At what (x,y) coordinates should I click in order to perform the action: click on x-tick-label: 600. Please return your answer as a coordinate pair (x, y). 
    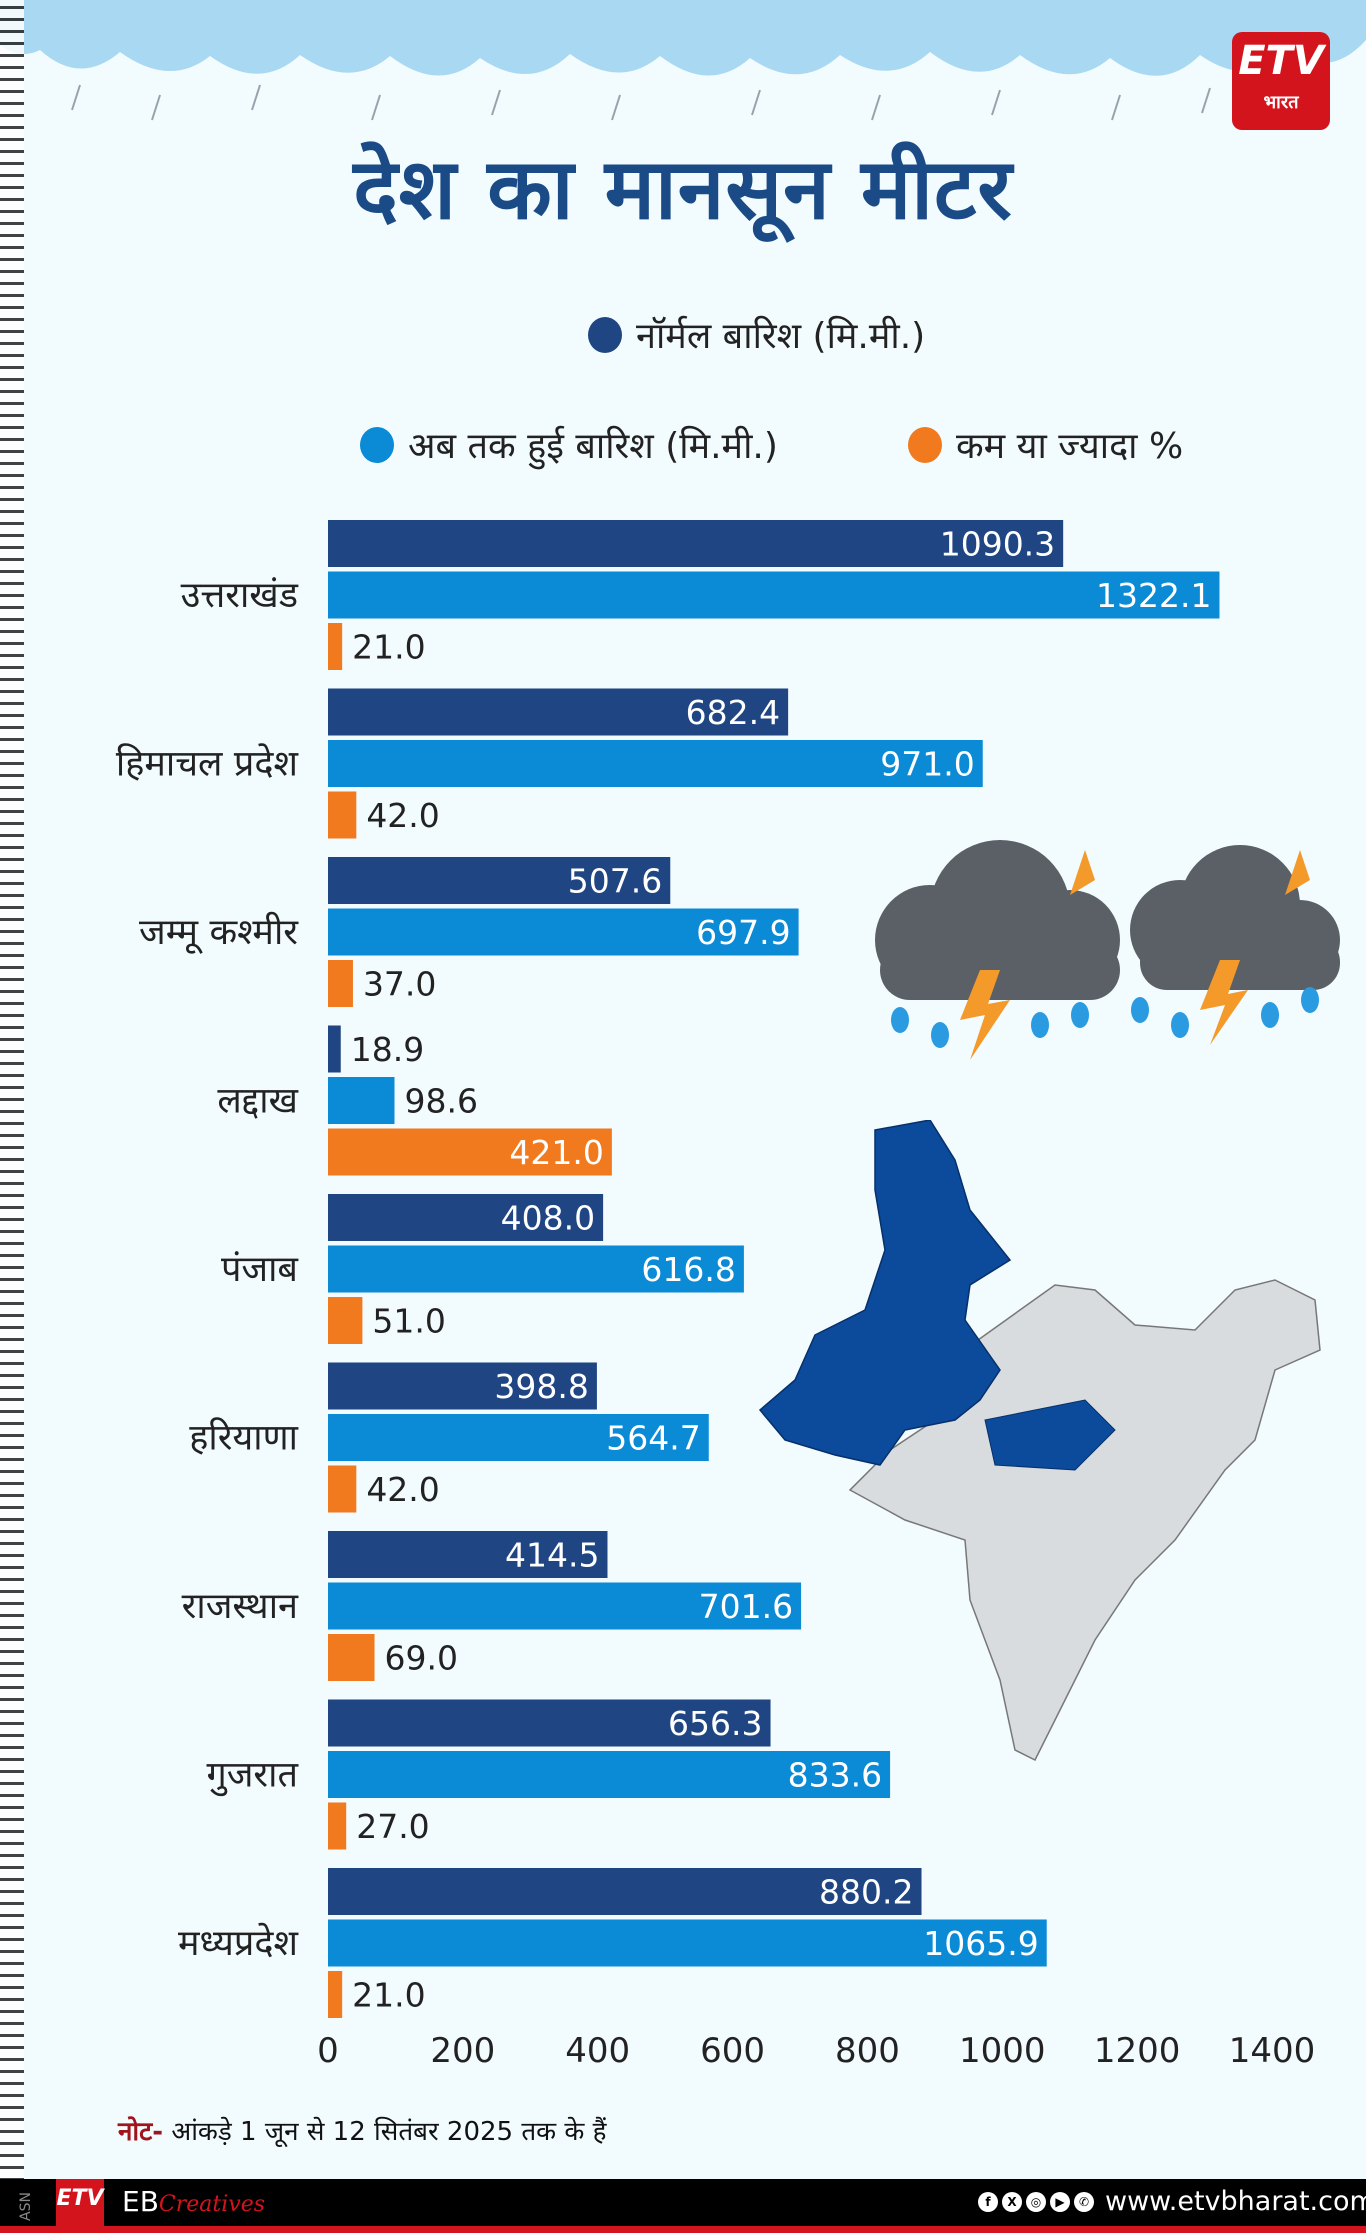
    Looking at the image, I should click on (732, 2051).